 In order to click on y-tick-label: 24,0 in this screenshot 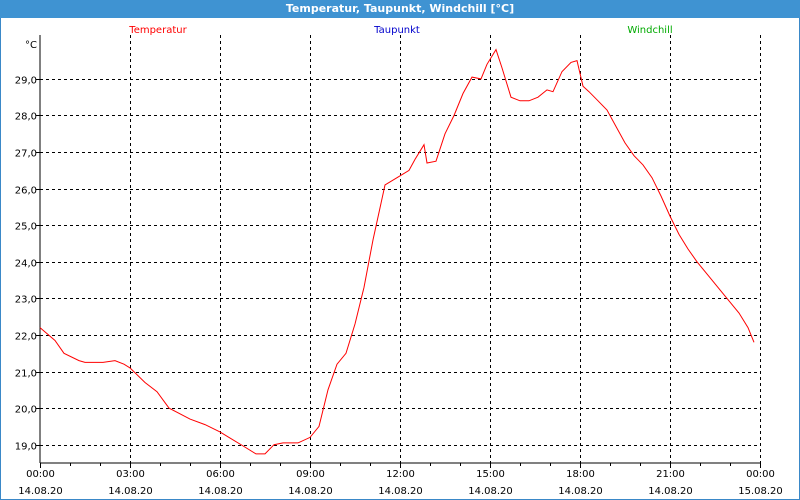, I will do `click(26, 264)`.